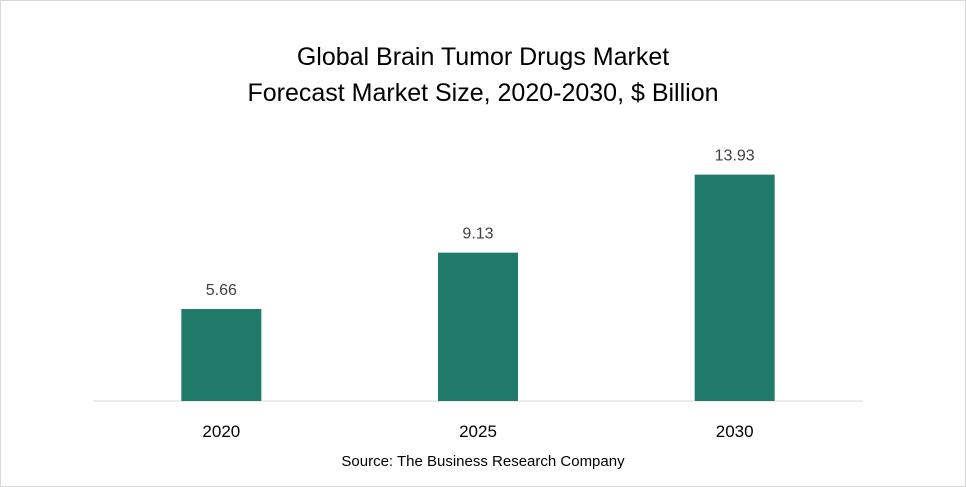 This screenshot has width=966, height=487. I want to click on chart-title-line1: Global Brain Tumor Drugs Market, so click(483, 57).